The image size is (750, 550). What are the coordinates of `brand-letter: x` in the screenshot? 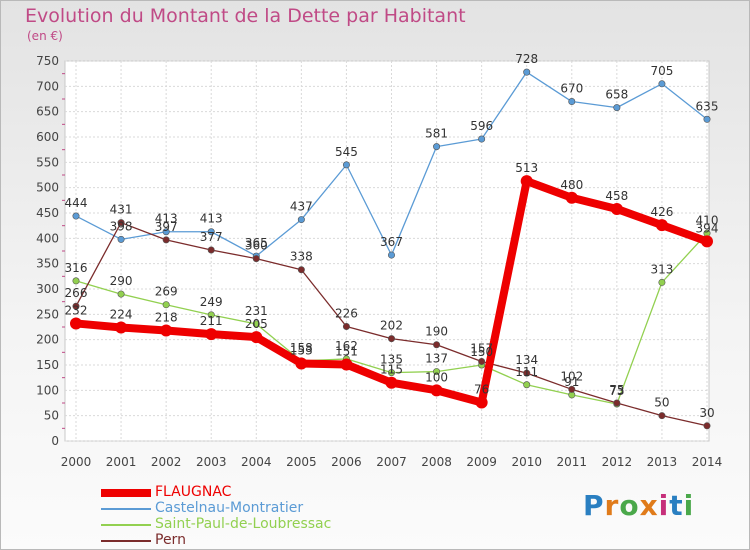 It's located at (649, 505).